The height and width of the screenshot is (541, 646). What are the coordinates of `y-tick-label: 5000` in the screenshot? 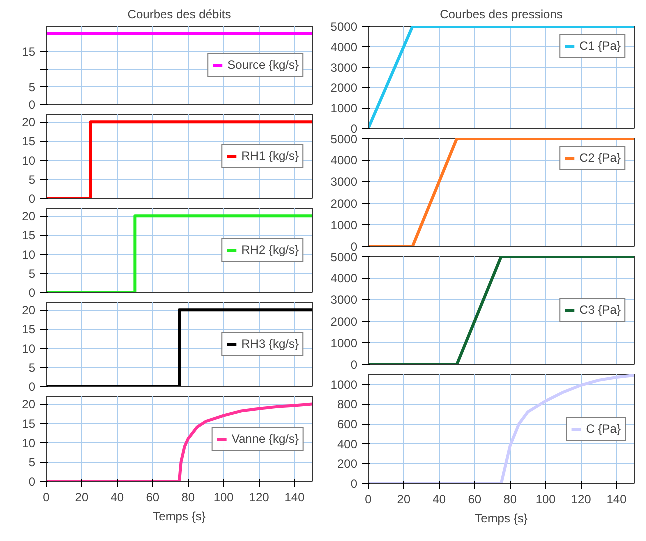 It's located at (344, 27).